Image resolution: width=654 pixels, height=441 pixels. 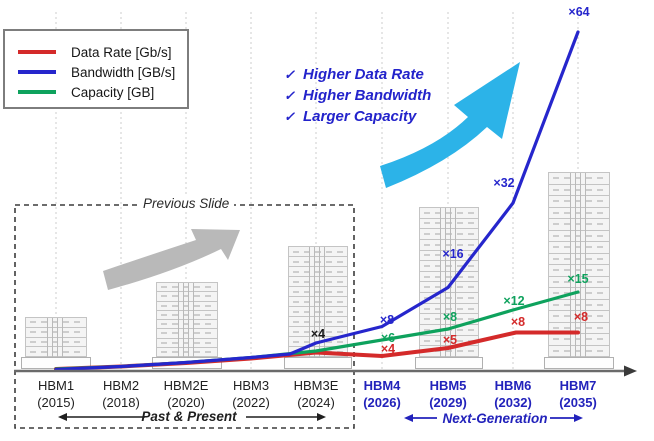 I want to click on benefit-item: ✓ Larger Capacity, so click(x=357, y=118).